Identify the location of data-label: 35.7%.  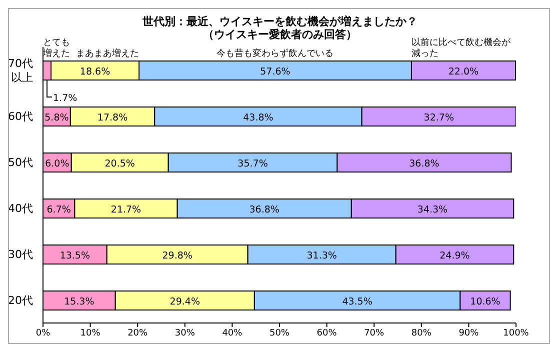
(253, 164).